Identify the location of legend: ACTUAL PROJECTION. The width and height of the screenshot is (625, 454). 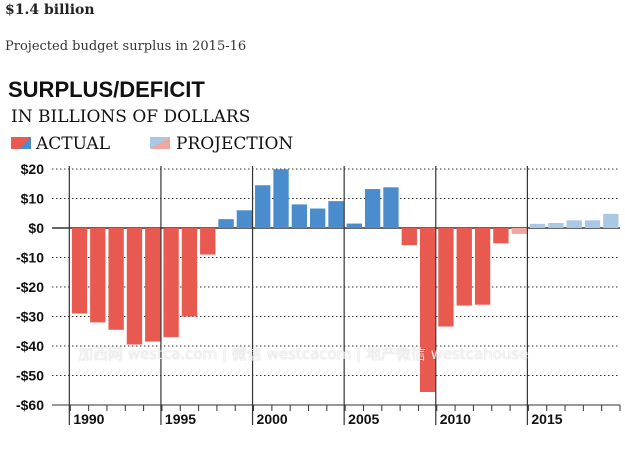
(152, 144).